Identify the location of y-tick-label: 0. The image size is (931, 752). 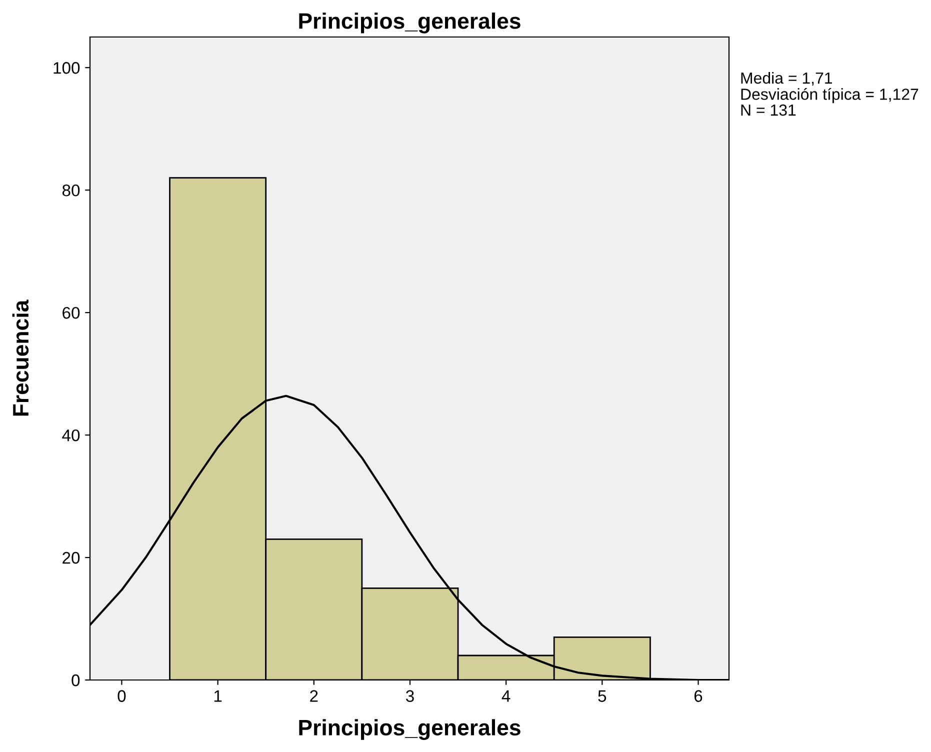
(76, 680).